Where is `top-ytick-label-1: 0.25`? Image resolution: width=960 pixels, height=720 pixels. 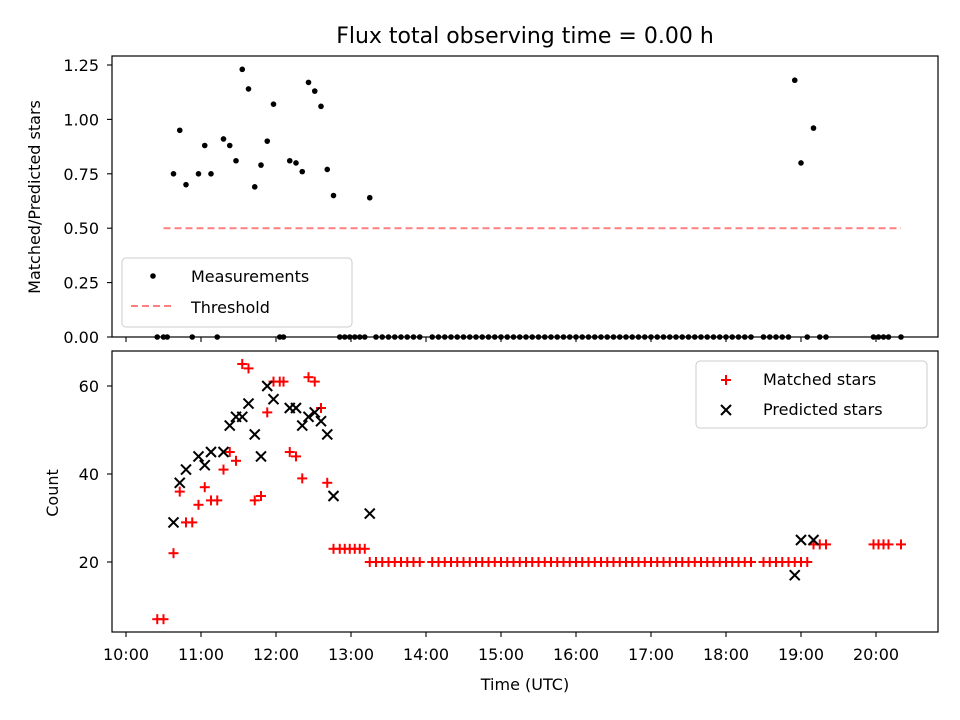
top-ytick-label-1: 0.25 is located at coordinates (81, 283).